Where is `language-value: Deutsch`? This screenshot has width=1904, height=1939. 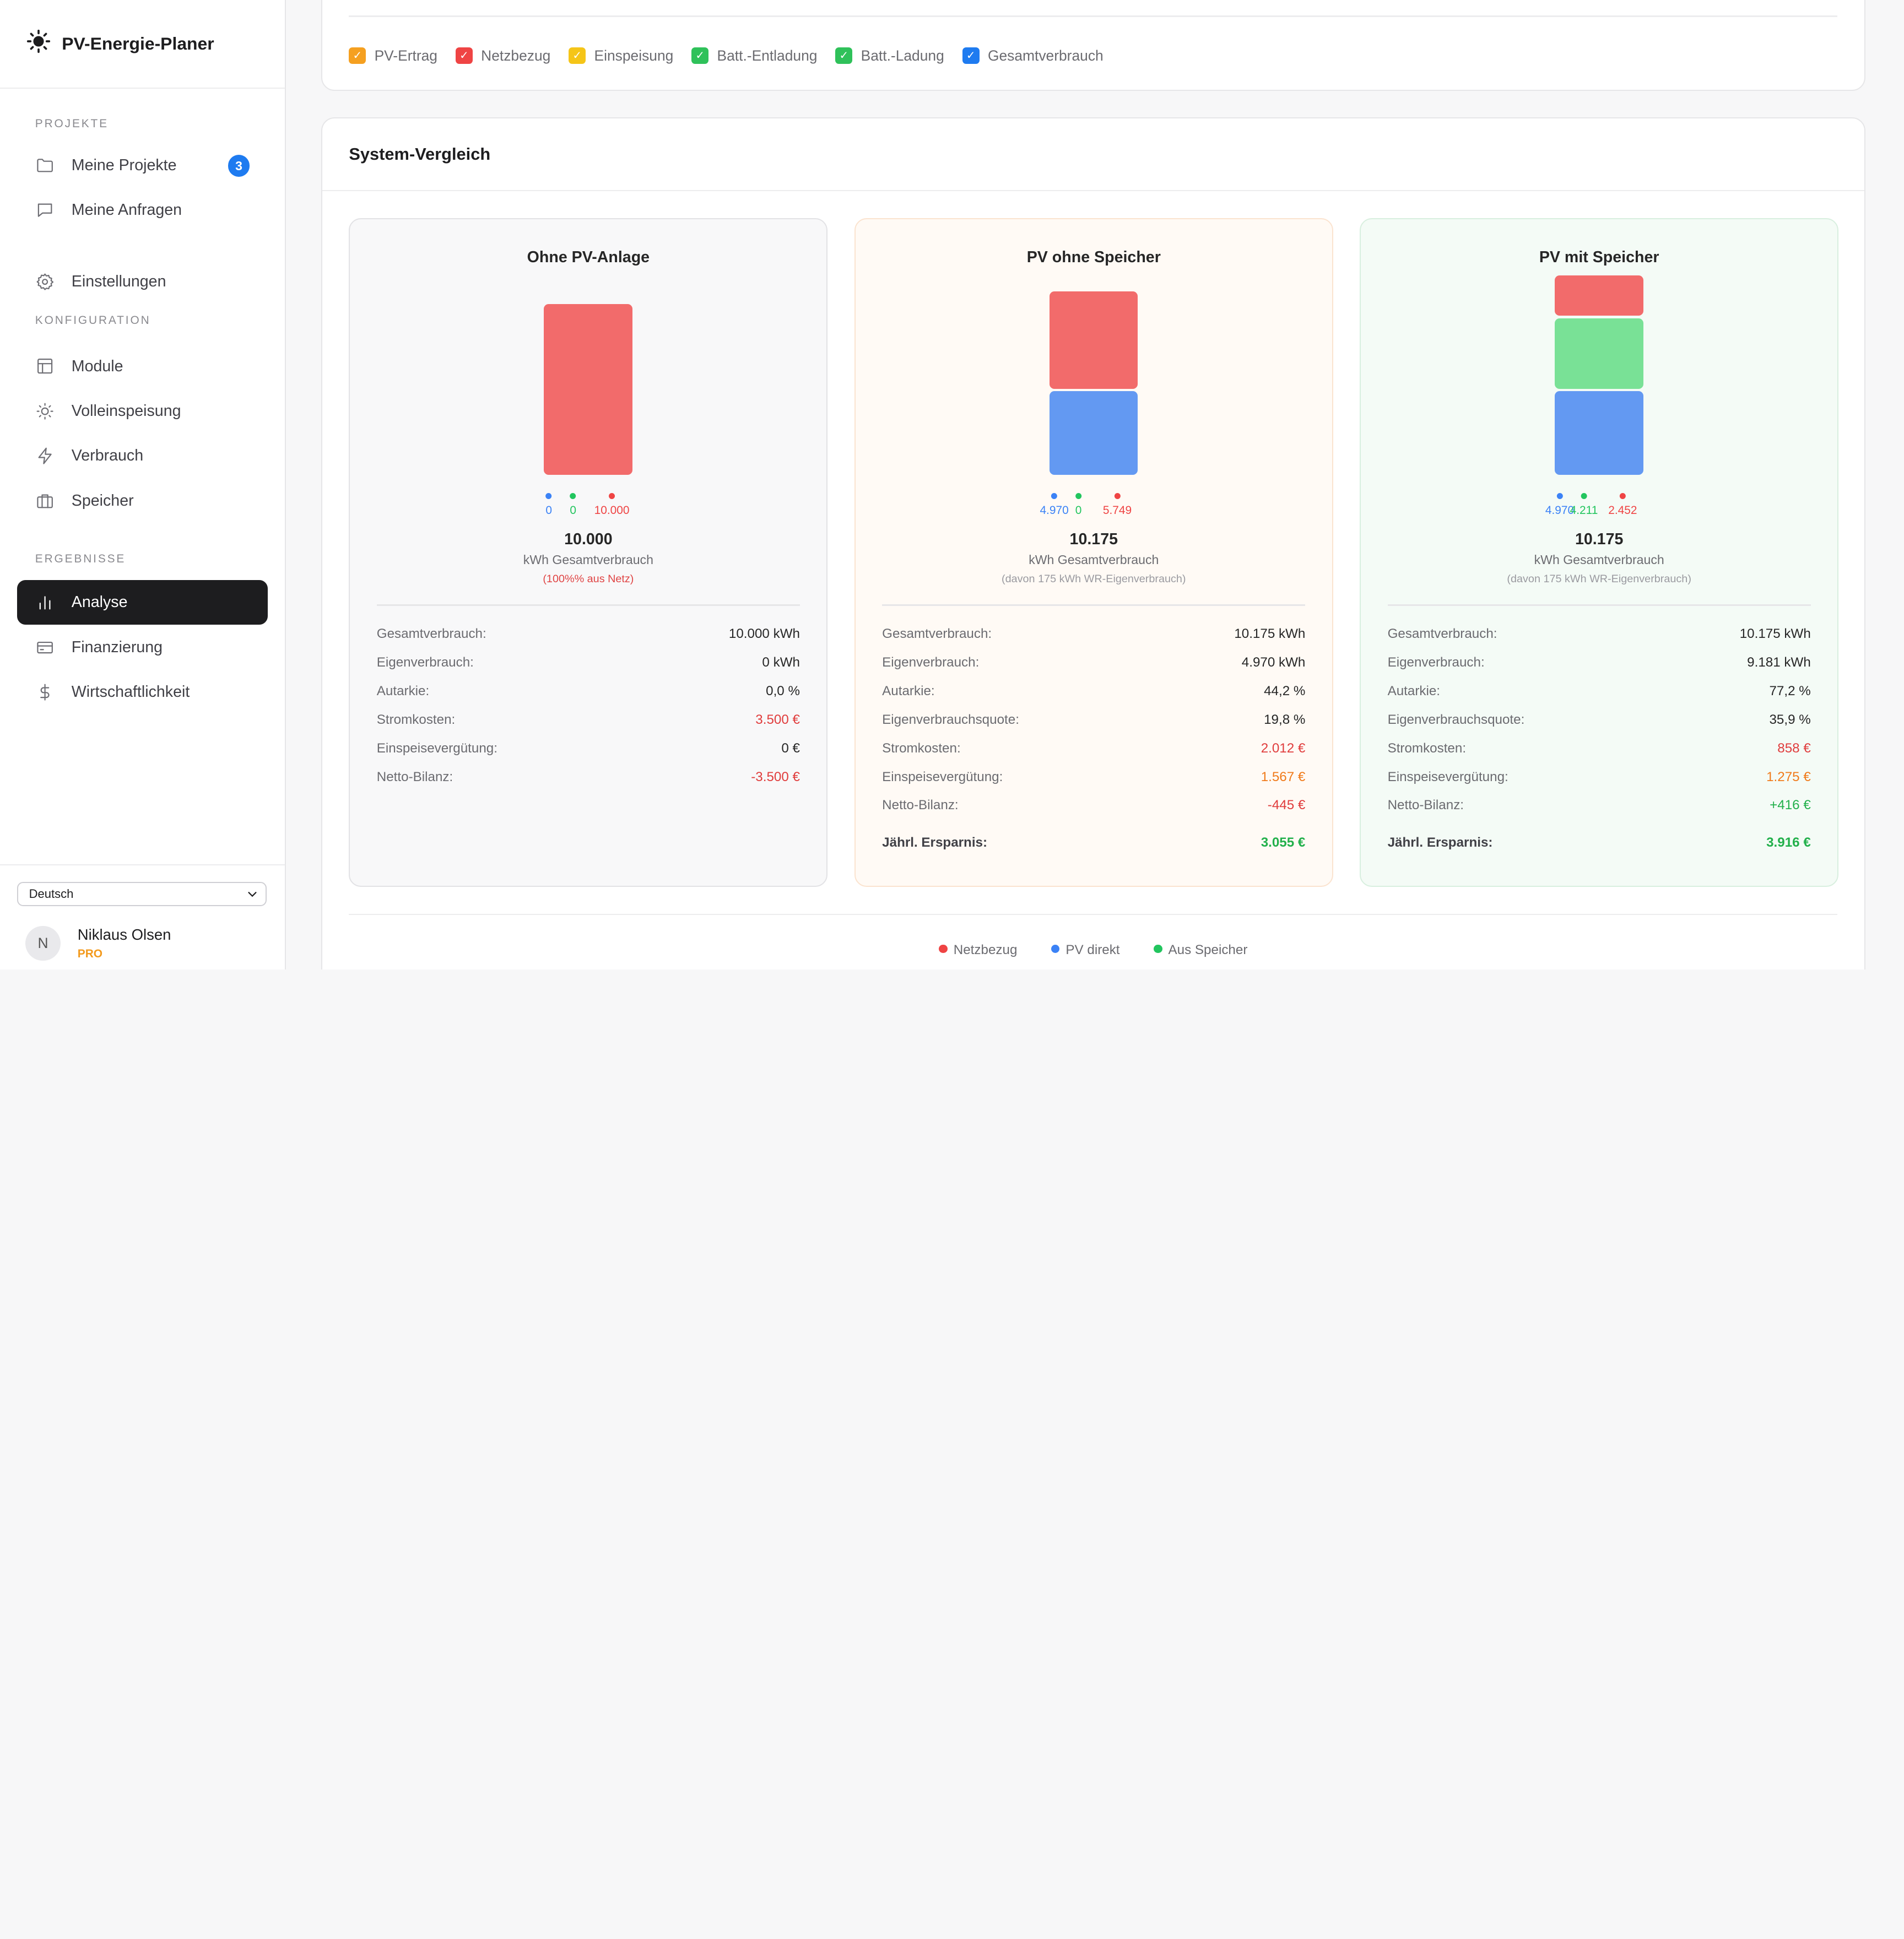
language-value: Deutsch is located at coordinates (51, 894).